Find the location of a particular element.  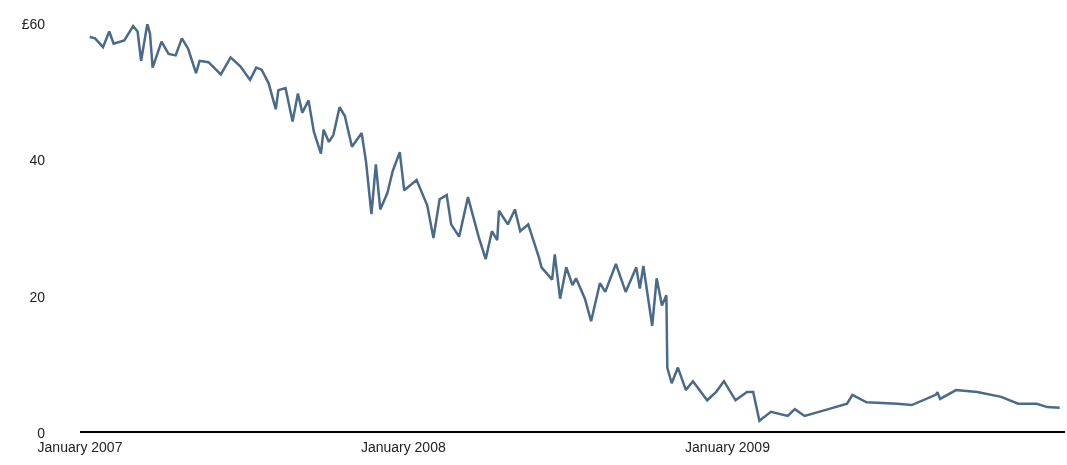

x-tick-label: January 2009 is located at coordinates (728, 447).